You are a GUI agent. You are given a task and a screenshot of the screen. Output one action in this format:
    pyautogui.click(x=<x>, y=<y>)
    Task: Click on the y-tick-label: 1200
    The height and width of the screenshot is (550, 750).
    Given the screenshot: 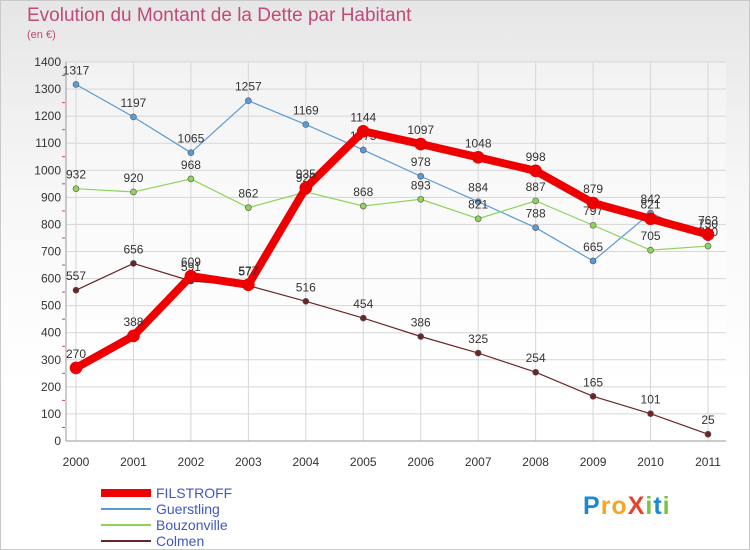 What is the action you would take?
    pyautogui.click(x=47, y=116)
    